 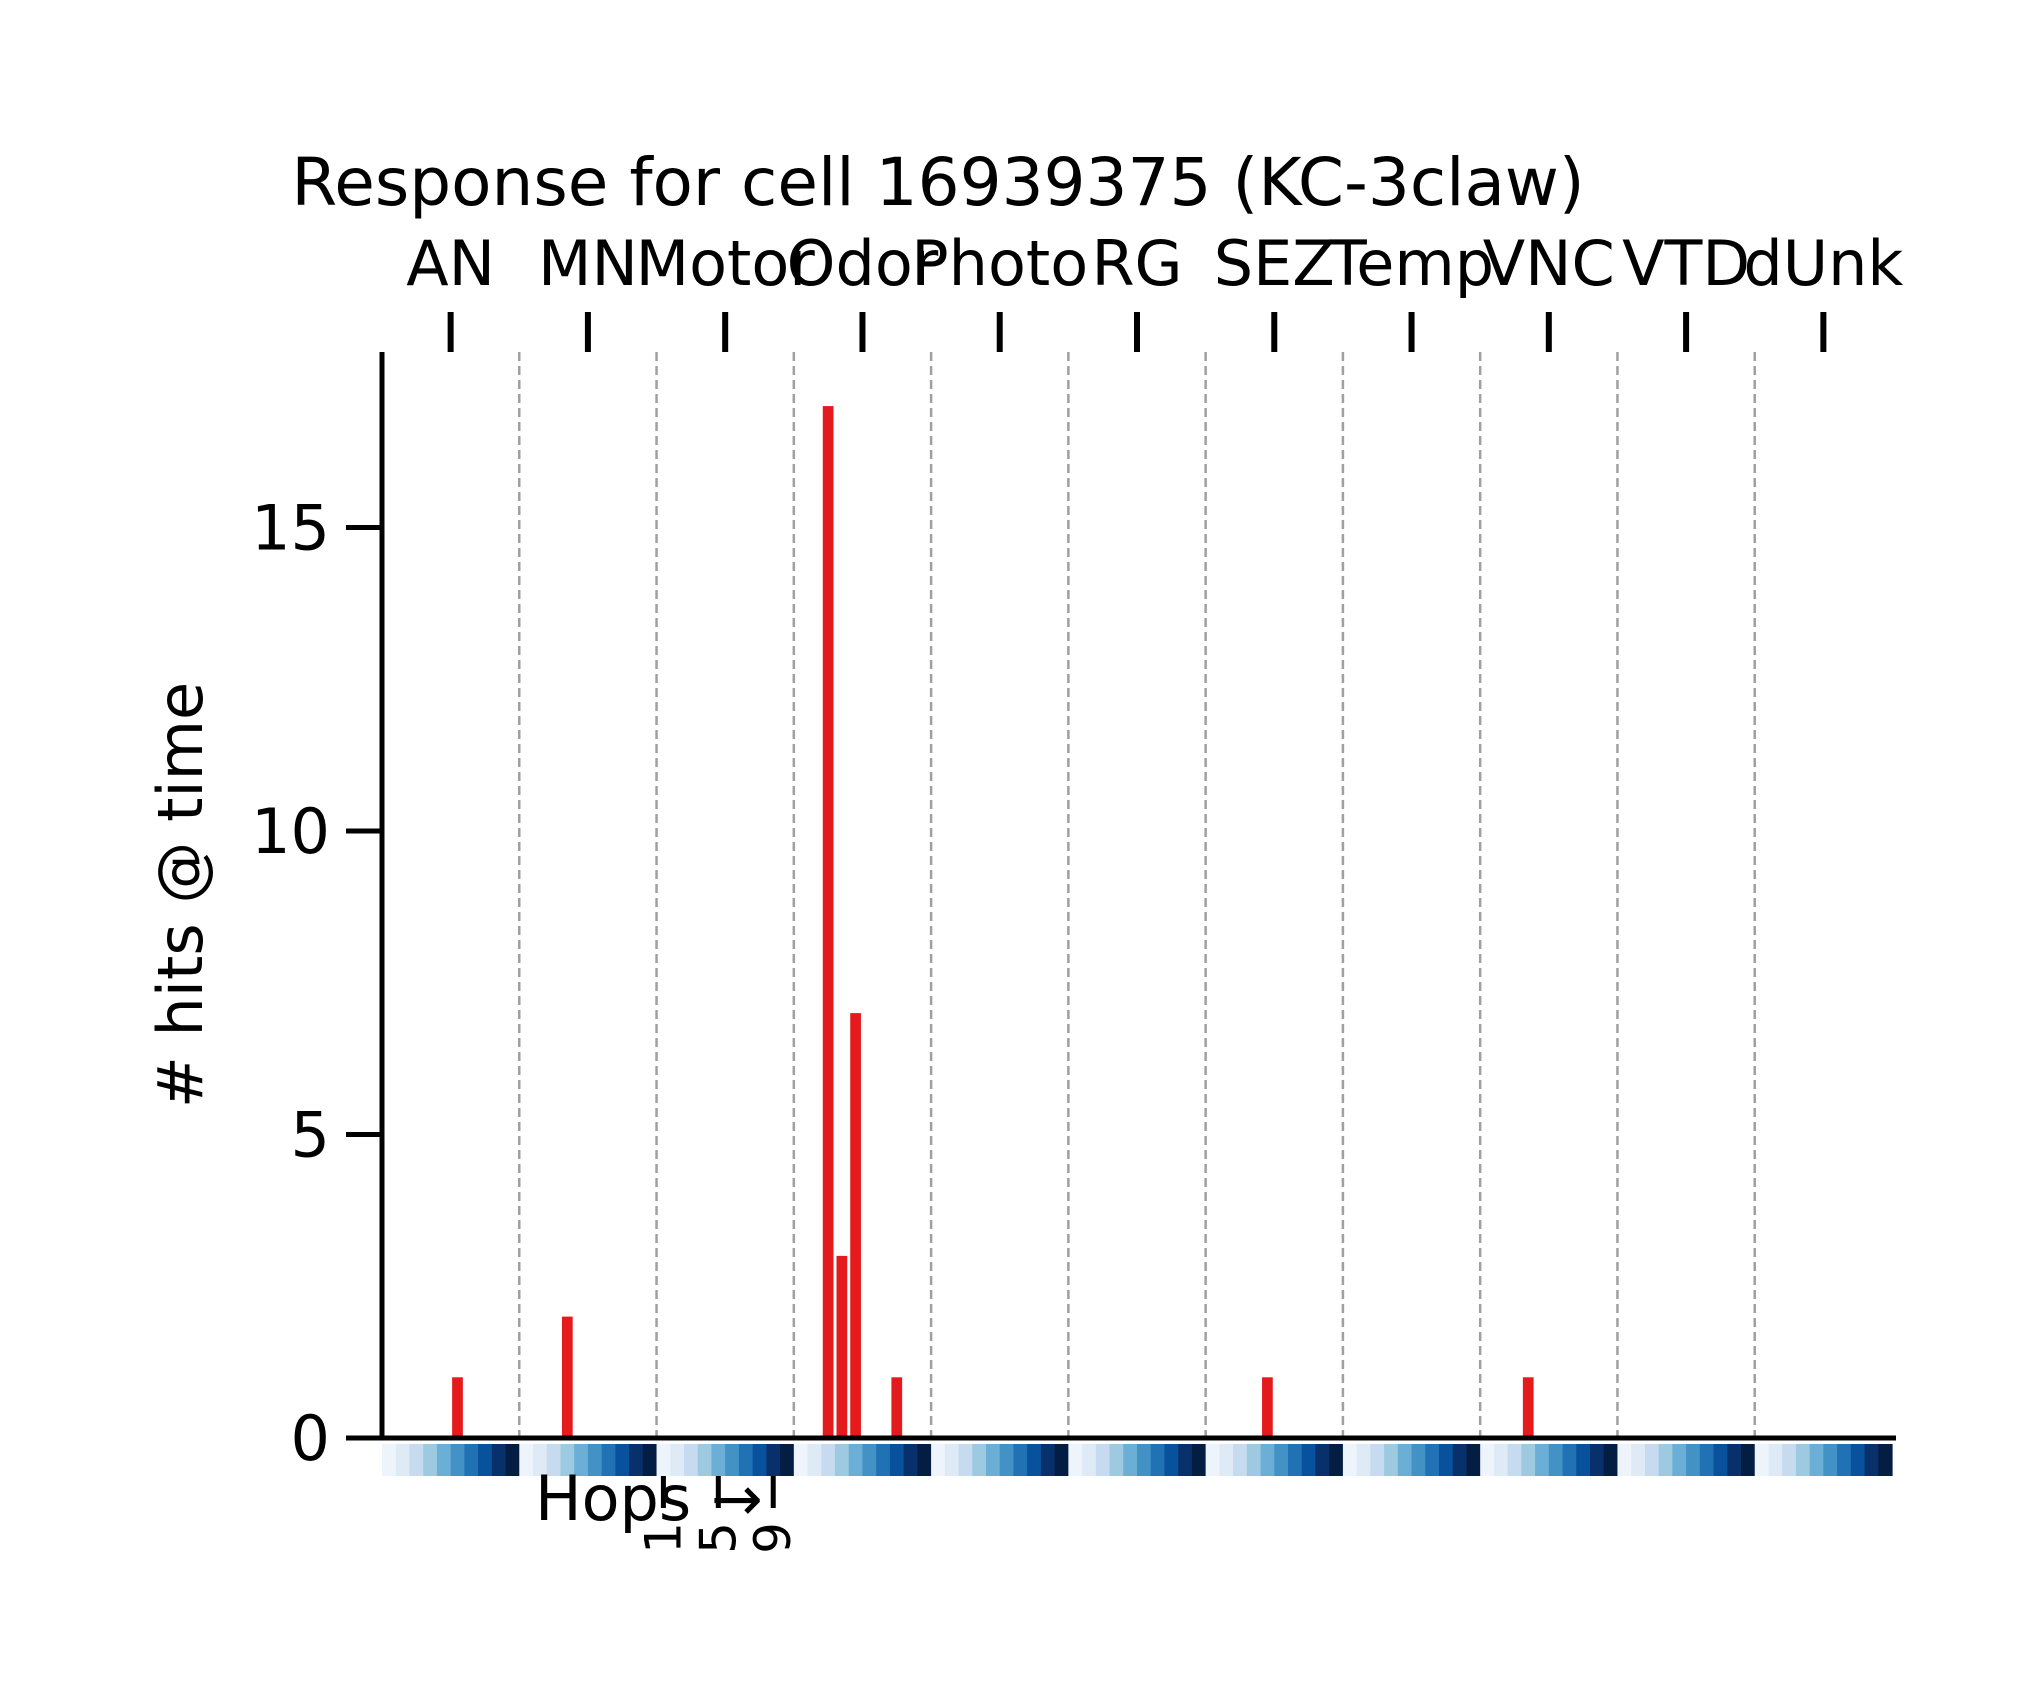 I want to click on category-label-sez: SEZ, so click(x=1274, y=263).